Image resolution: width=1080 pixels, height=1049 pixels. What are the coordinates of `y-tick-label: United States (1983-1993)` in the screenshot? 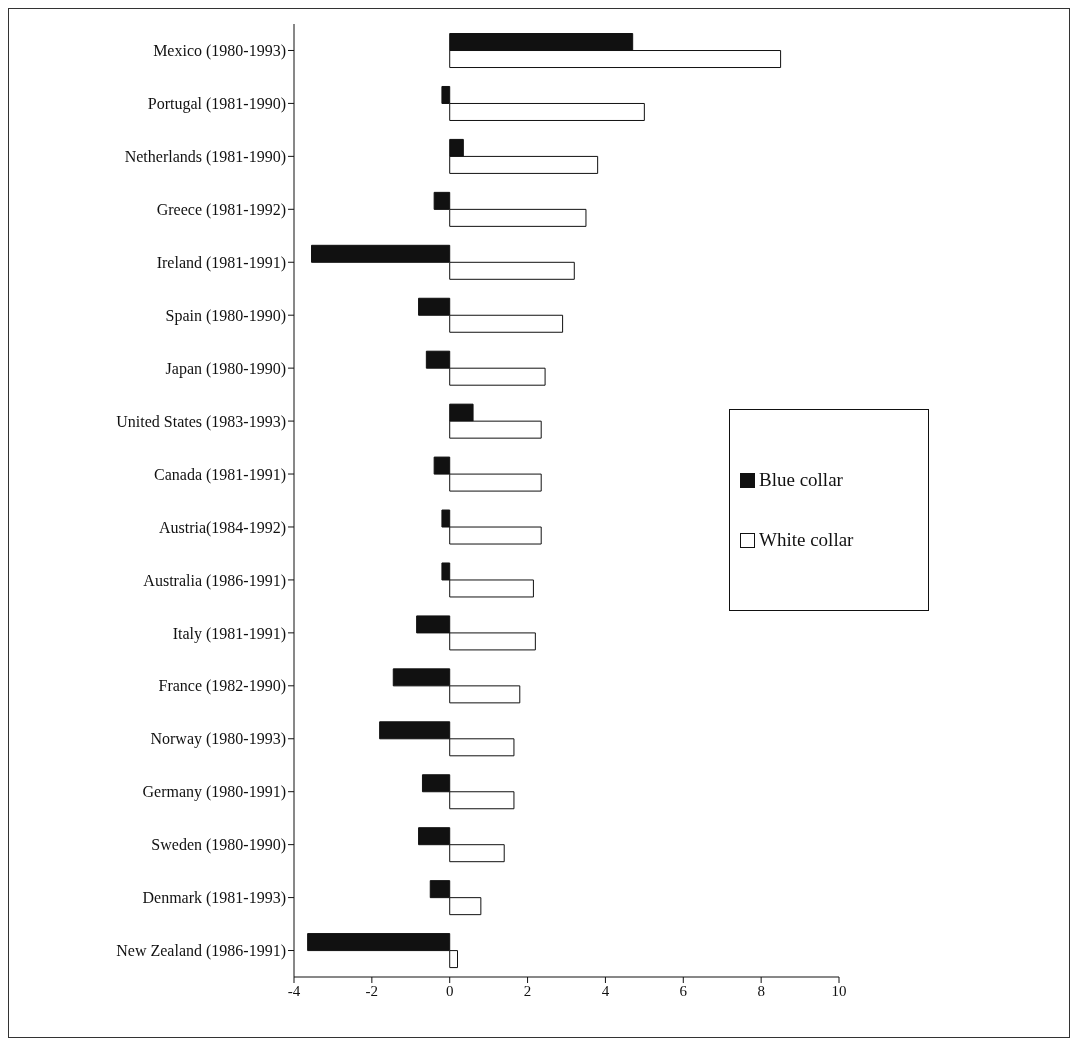 It's located at (201, 421).